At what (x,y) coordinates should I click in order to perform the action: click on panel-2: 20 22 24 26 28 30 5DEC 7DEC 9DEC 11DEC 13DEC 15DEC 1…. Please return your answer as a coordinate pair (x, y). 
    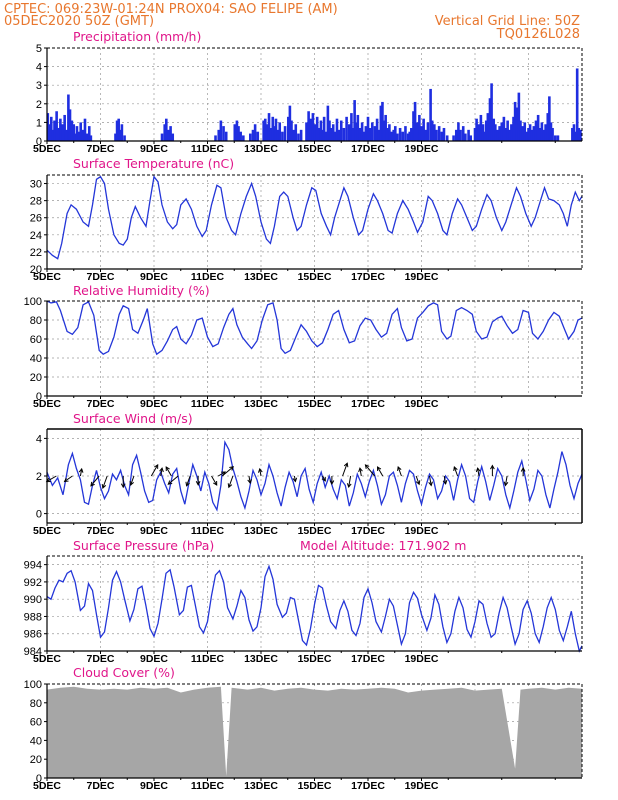
    Looking at the image, I should click on (306, 219).